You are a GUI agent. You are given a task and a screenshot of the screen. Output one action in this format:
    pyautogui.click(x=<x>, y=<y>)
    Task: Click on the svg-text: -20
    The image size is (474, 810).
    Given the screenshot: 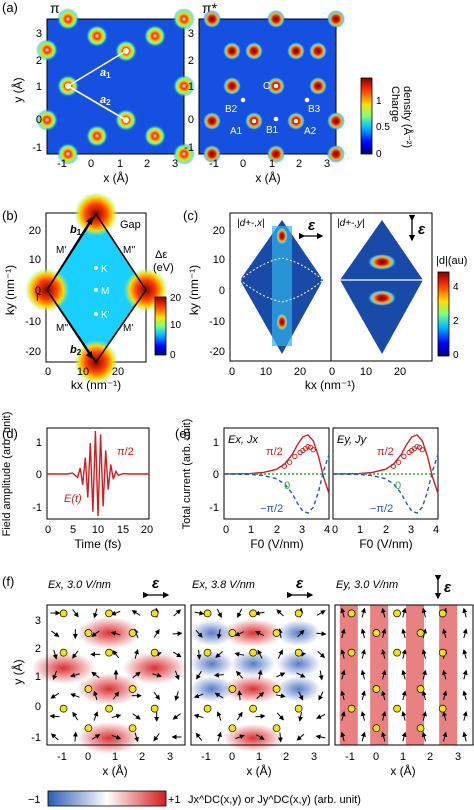 What is the action you would take?
    pyautogui.click(x=33, y=352)
    